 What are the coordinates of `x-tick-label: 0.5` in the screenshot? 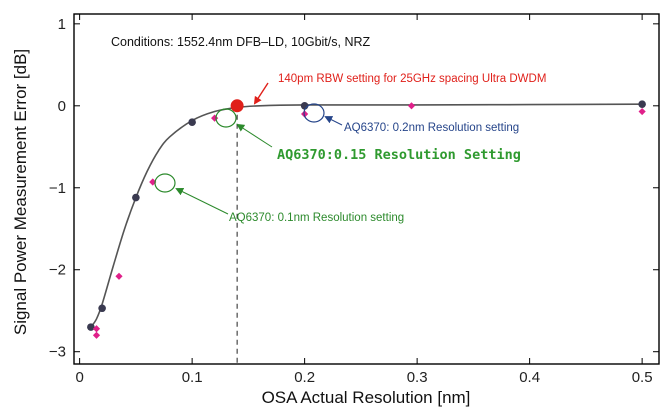 It's located at (642, 377).